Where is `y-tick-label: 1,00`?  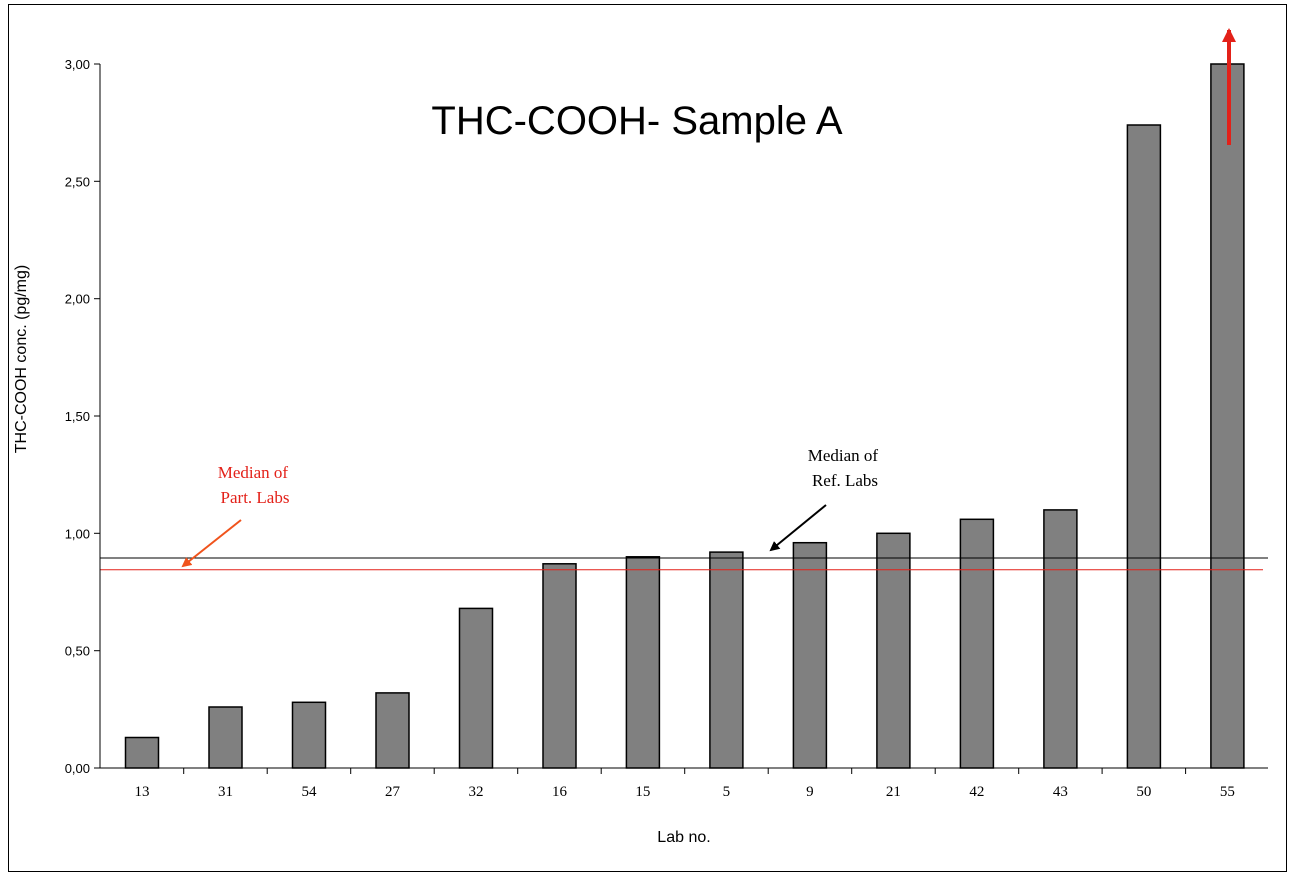
y-tick-label: 1,00 is located at coordinates (77, 533).